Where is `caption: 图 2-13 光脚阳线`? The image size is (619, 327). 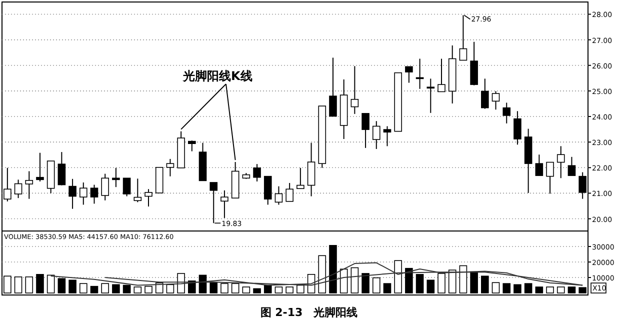 caption: 图 2-13 光脚阳线 is located at coordinates (309, 312).